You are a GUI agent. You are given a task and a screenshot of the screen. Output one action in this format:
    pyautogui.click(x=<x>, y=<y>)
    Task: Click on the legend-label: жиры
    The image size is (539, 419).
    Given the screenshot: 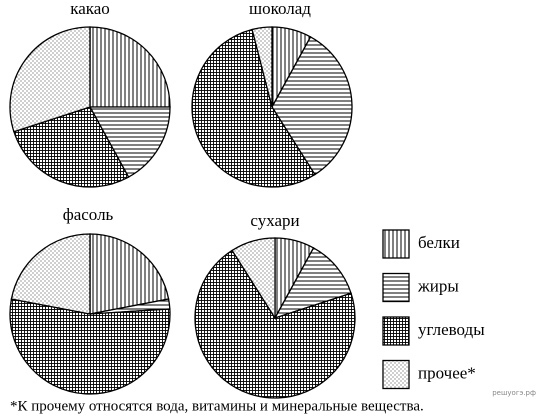 What is the action you would take?
    pyautogui.click(x=438, y=285)
    